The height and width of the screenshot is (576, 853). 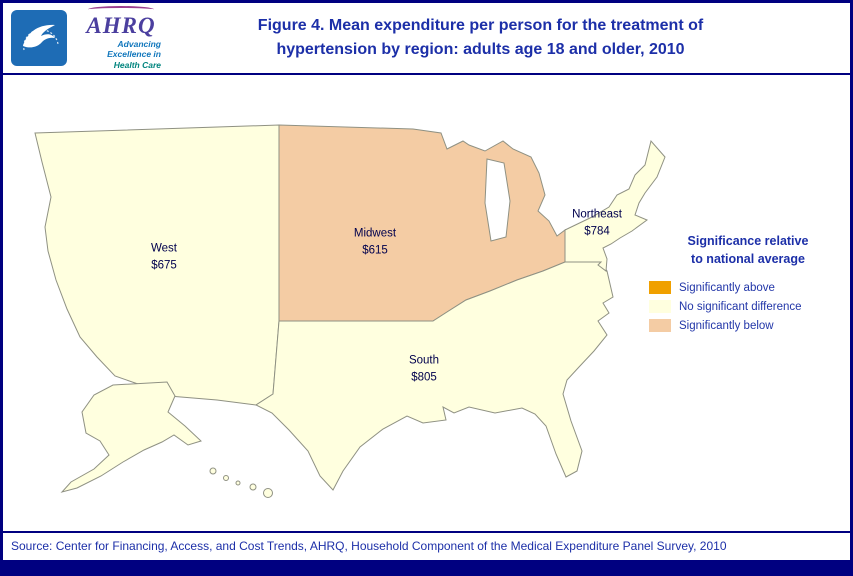 What do you see at coordinates (597, 214) in the screenshot?
I see `region-name: Northeast` at bounding box center [597, 214].